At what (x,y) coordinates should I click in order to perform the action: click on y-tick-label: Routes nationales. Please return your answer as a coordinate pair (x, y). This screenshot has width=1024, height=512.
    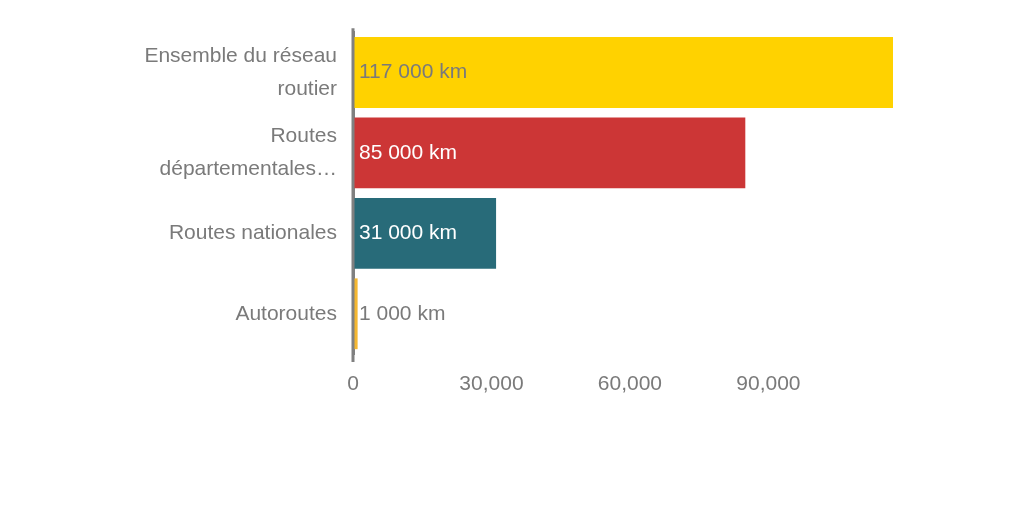
    Looking at the image, I should click on (252, 232).